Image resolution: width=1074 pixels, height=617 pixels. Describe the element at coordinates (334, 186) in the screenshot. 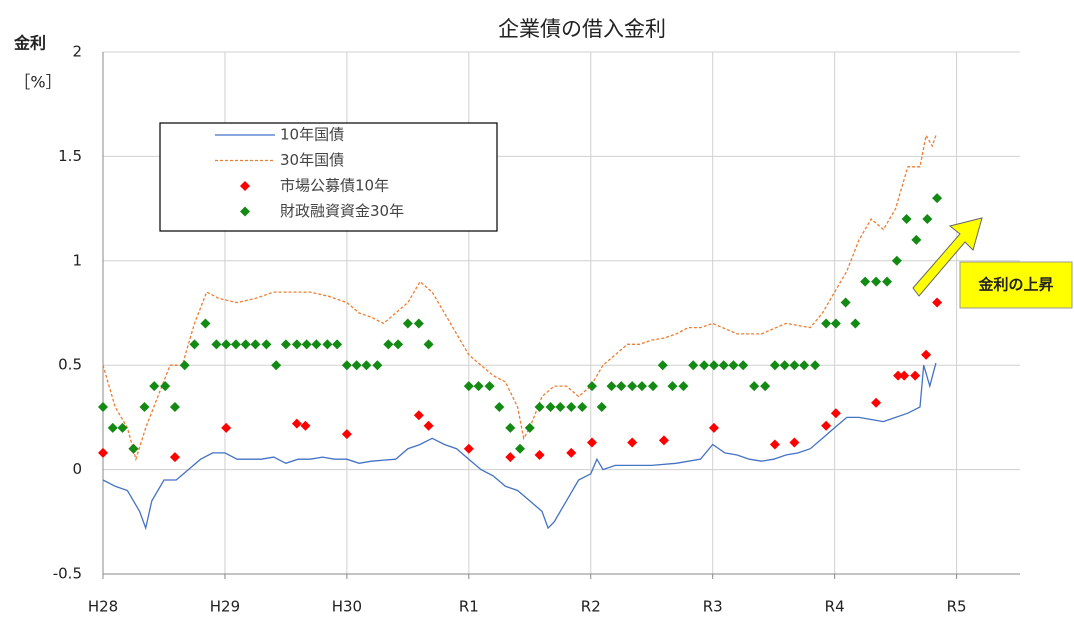

I see `legend-label: 市場公募債10年` at that location.